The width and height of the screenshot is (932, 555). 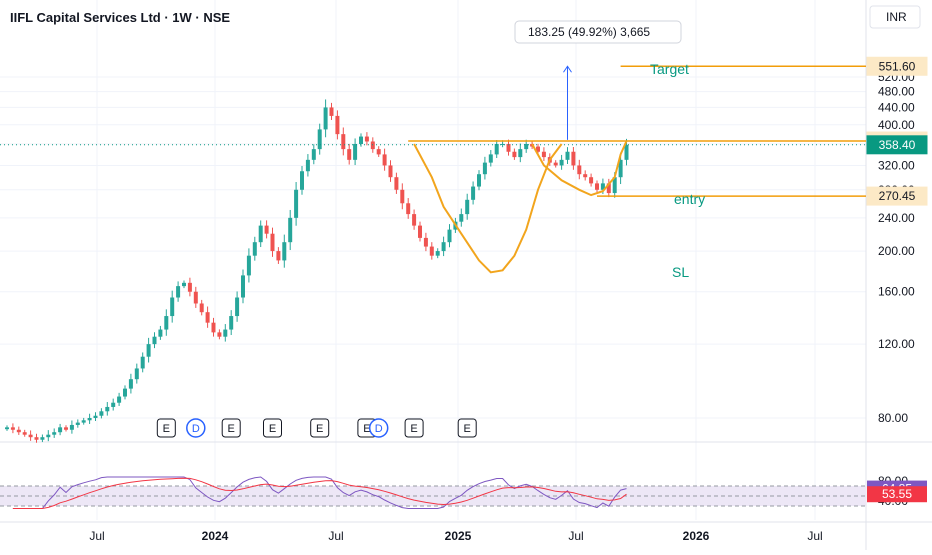 I want to click on handle-curve, so click(x=579, y=168).